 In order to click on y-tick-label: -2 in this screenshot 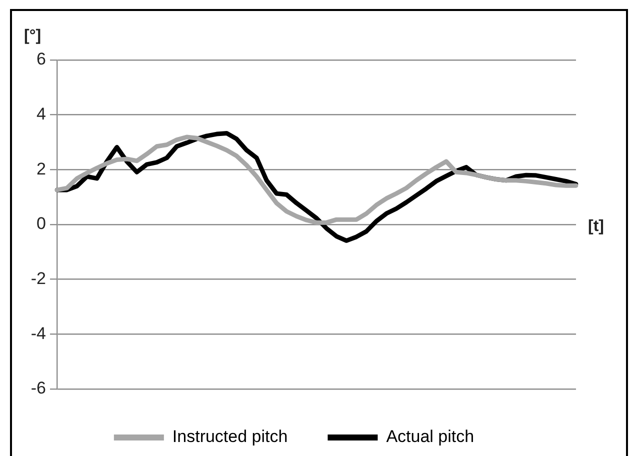, I will do `click(38, 278)`.